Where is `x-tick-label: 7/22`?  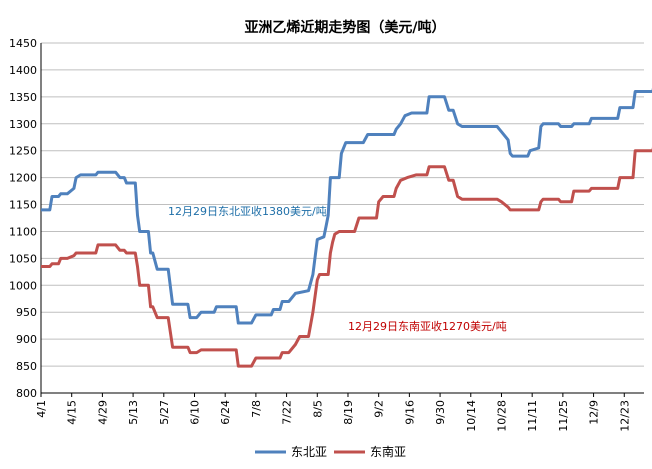 x-tick-label: 7/22 is located at coordinates (287, 412).